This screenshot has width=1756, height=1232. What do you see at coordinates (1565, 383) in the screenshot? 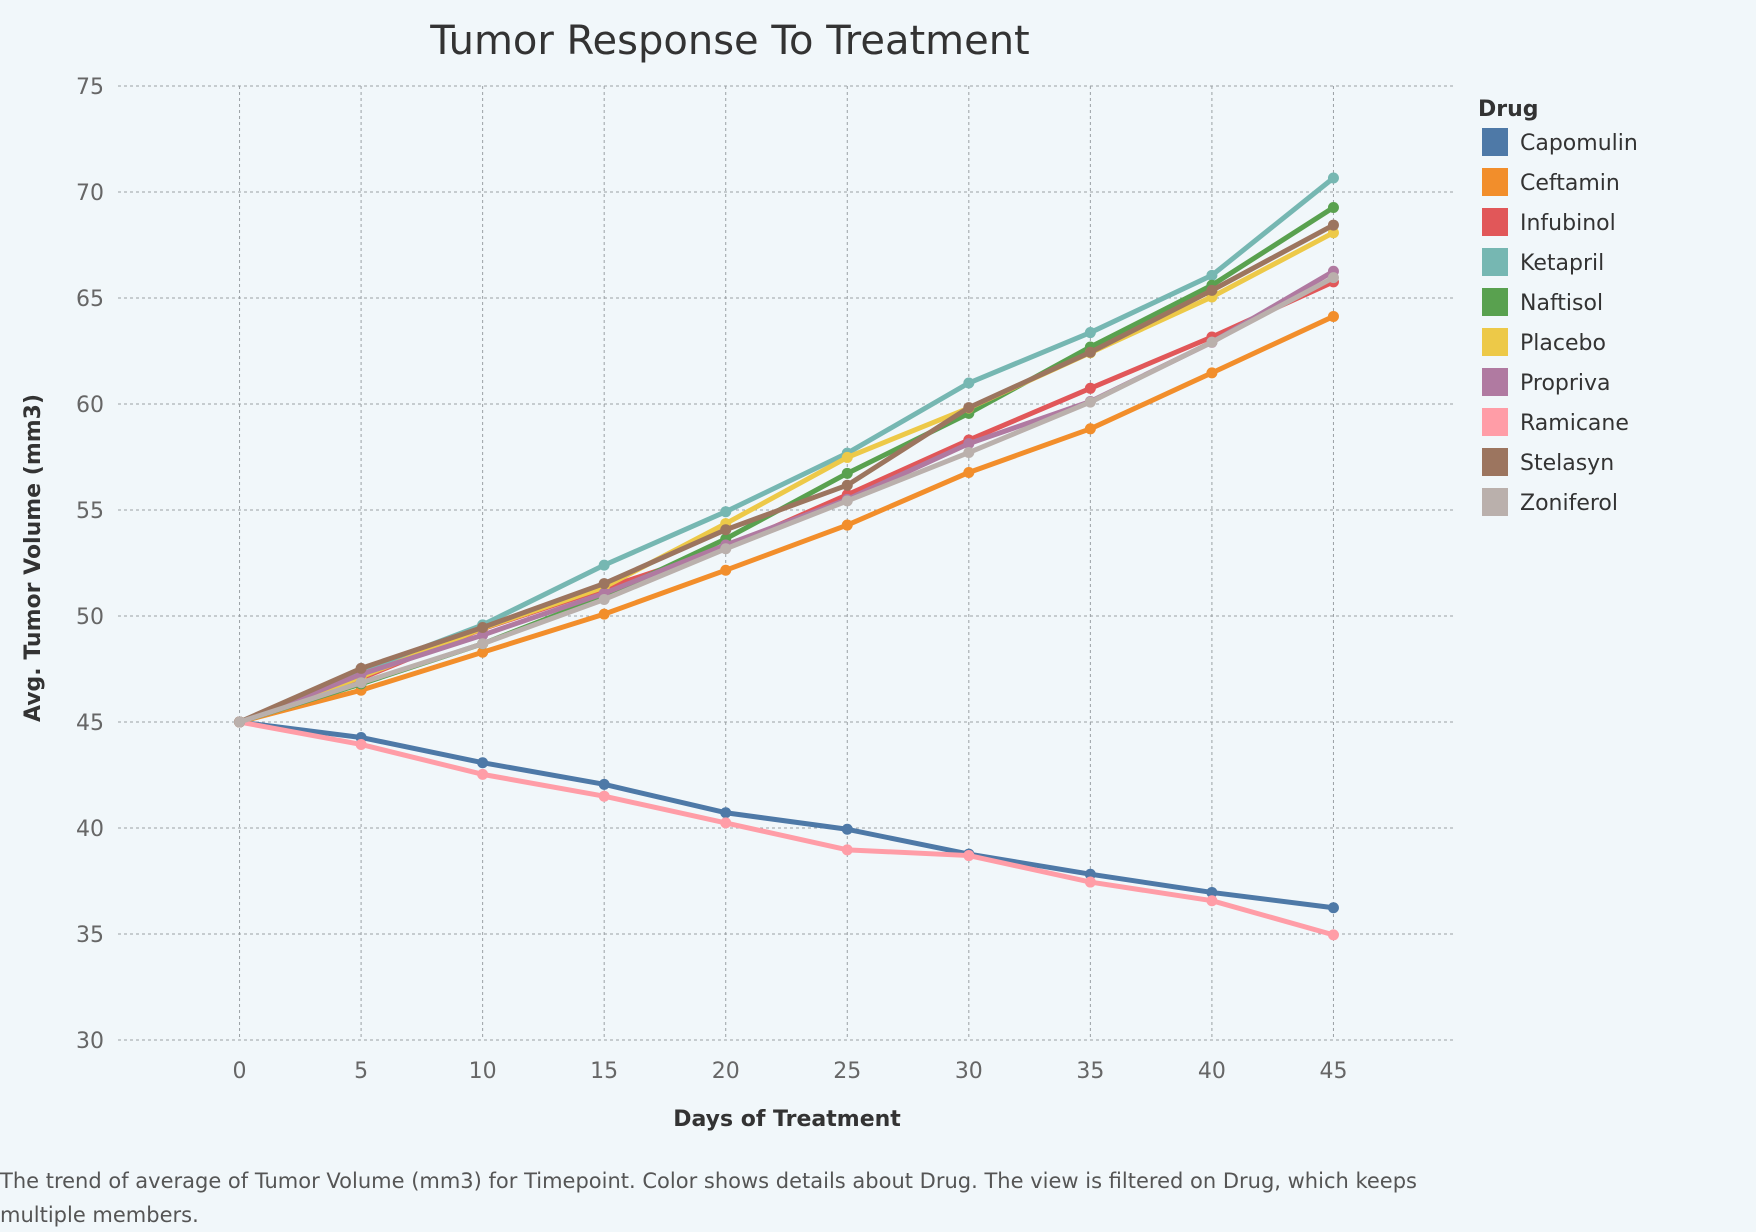
I see `legend-label-propriva: Propriva` at bounding box center [1565, 383].